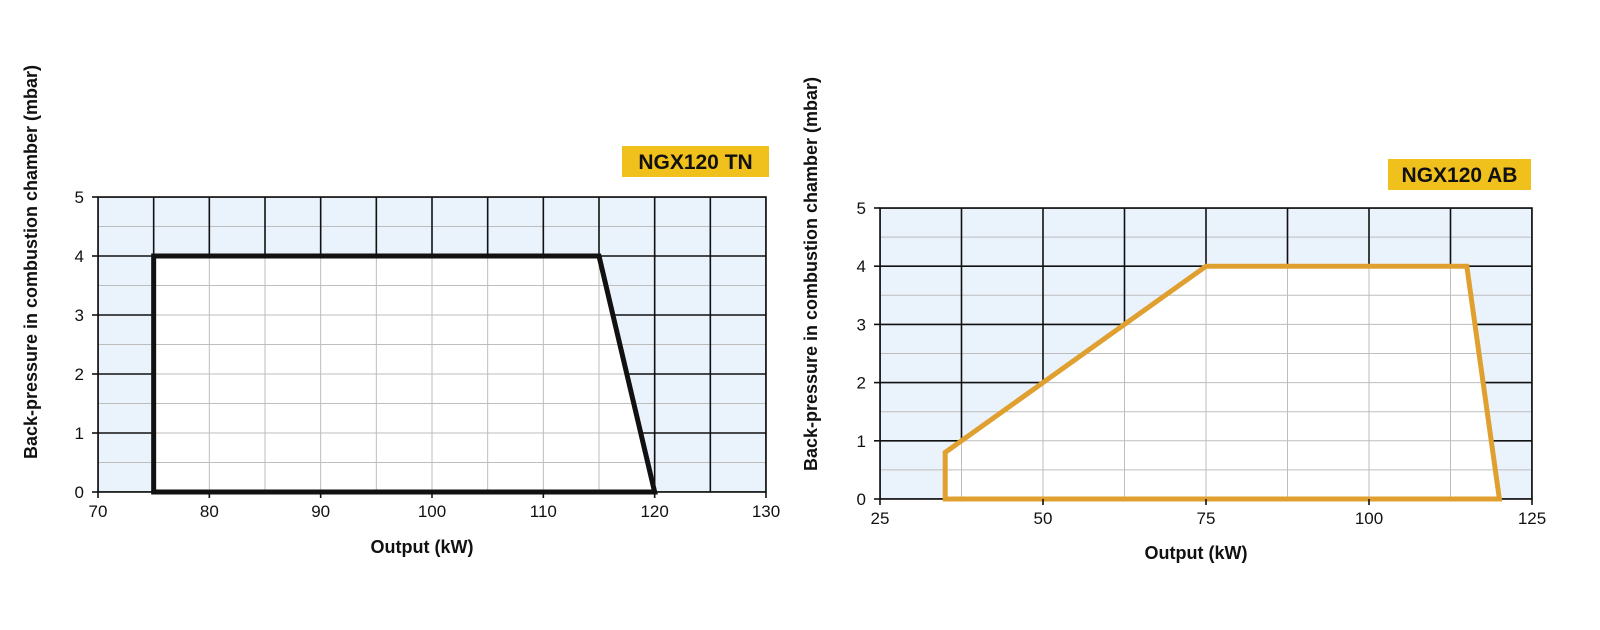  Describe the element at coordinates (654, 511) in the screenshot. I see `x-tick-label: 120` at that location.